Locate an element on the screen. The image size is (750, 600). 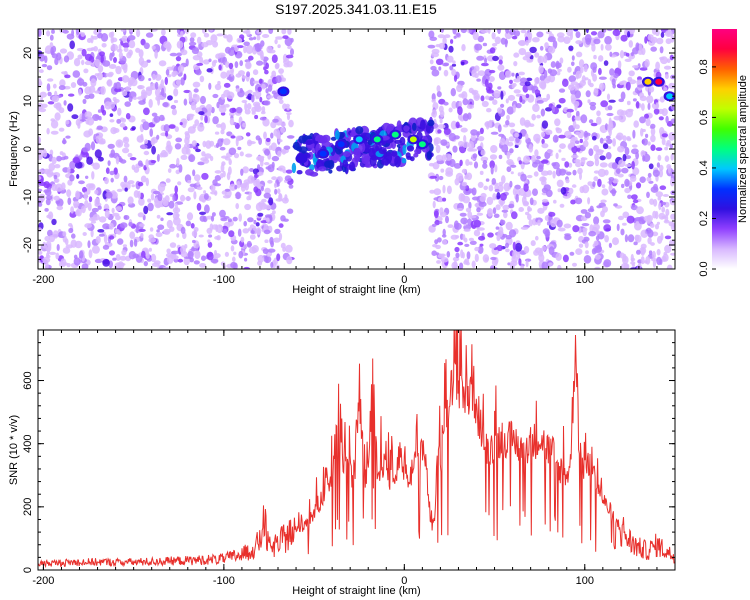
y-axis-label: SNR (10 * v/v) is located at coordinates (14, 450).